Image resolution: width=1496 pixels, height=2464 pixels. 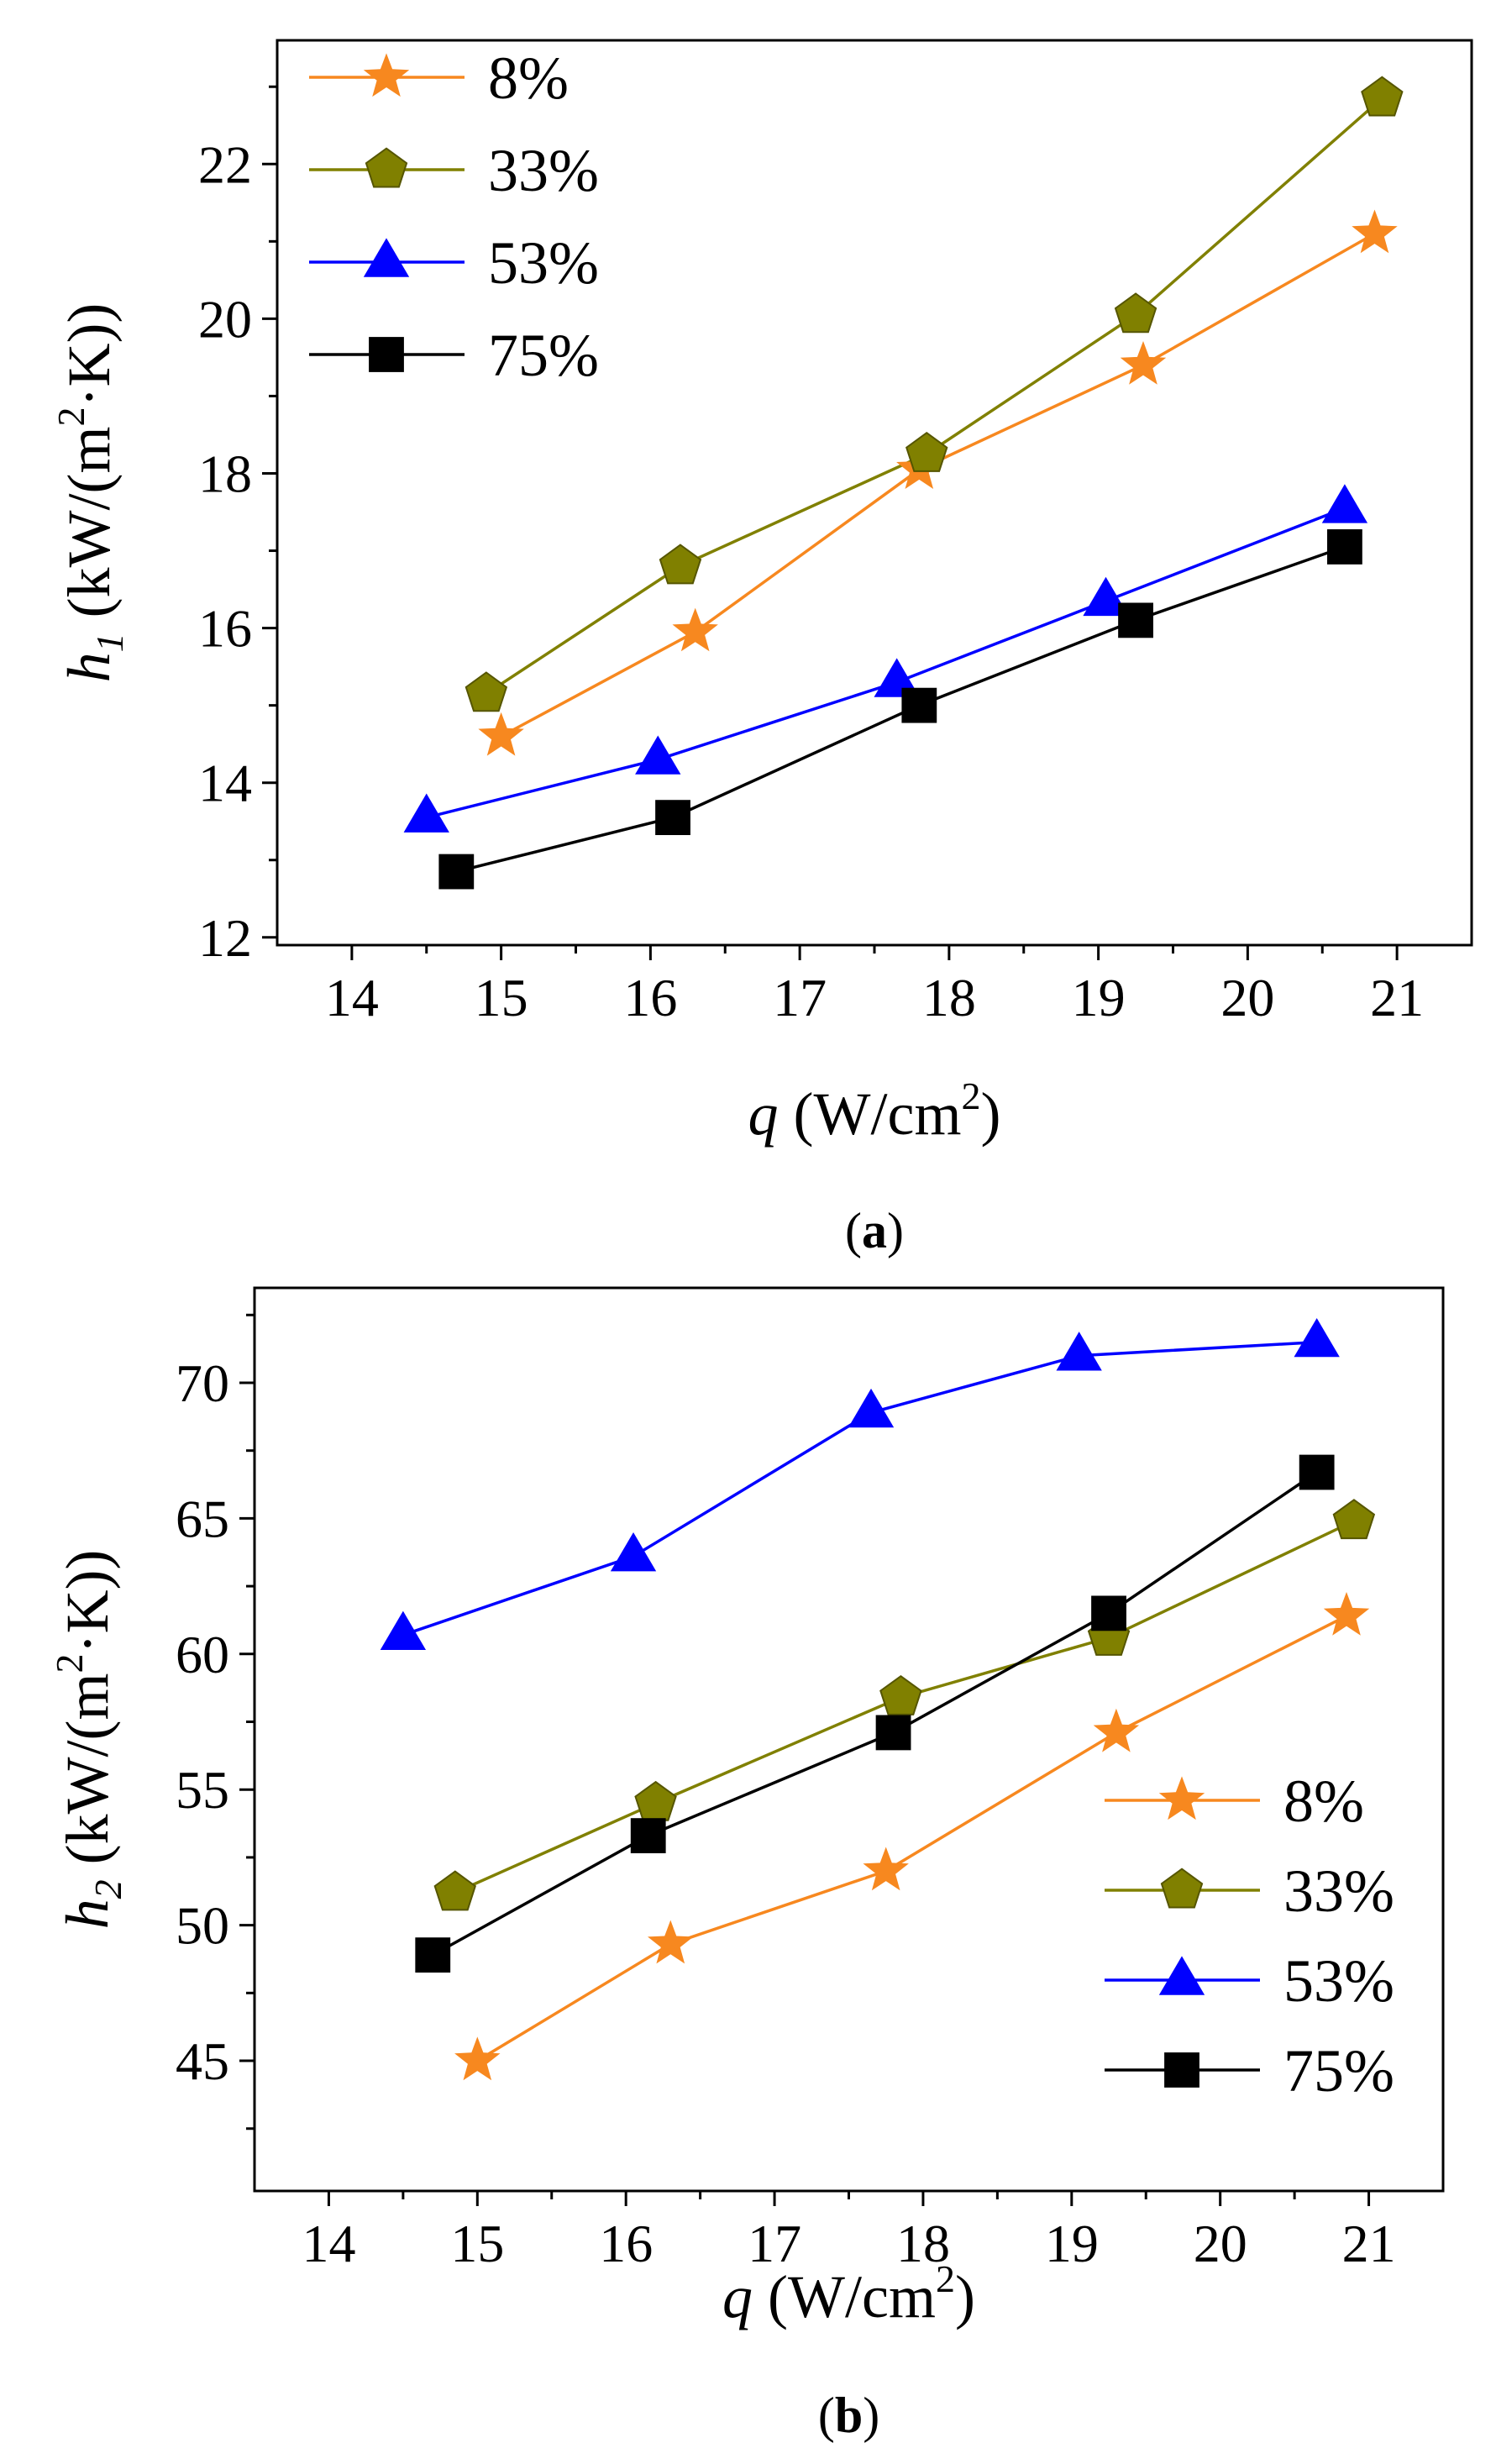 What do you see at coordinates (225, 629) in the screenshot?
I see `y-tick-label: 16` at bounding box center [225, 629].